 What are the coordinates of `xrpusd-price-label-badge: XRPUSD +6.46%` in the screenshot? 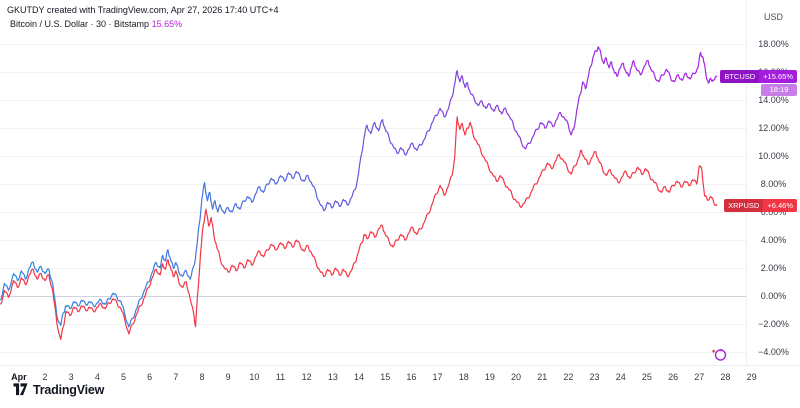 It's located at (760, 205).